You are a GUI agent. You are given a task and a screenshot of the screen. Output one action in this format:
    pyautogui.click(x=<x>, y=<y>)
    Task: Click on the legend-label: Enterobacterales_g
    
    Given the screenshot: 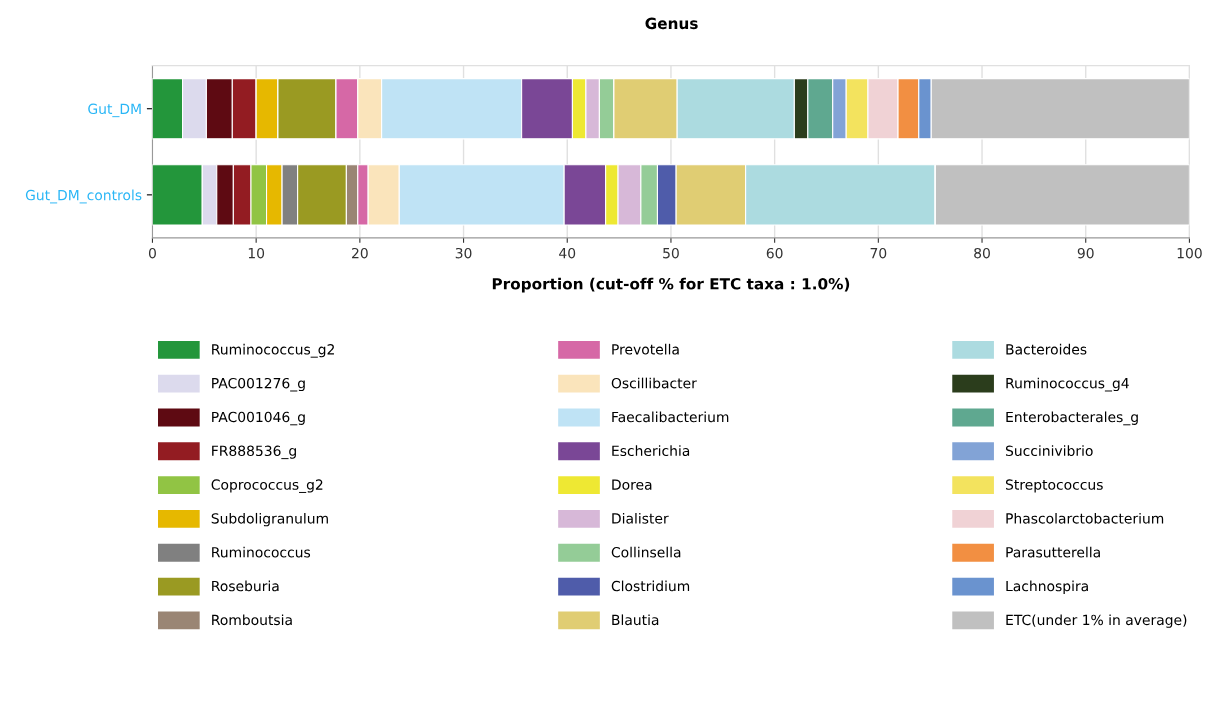 What is the action you would take?
    pyautogui.click(x=1072, y=418)
    